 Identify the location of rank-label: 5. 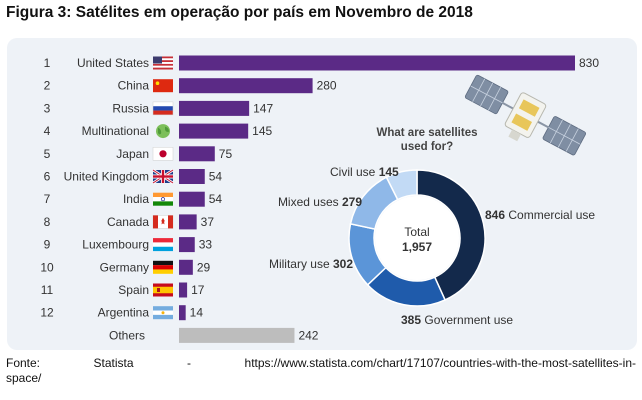
(47, 154).